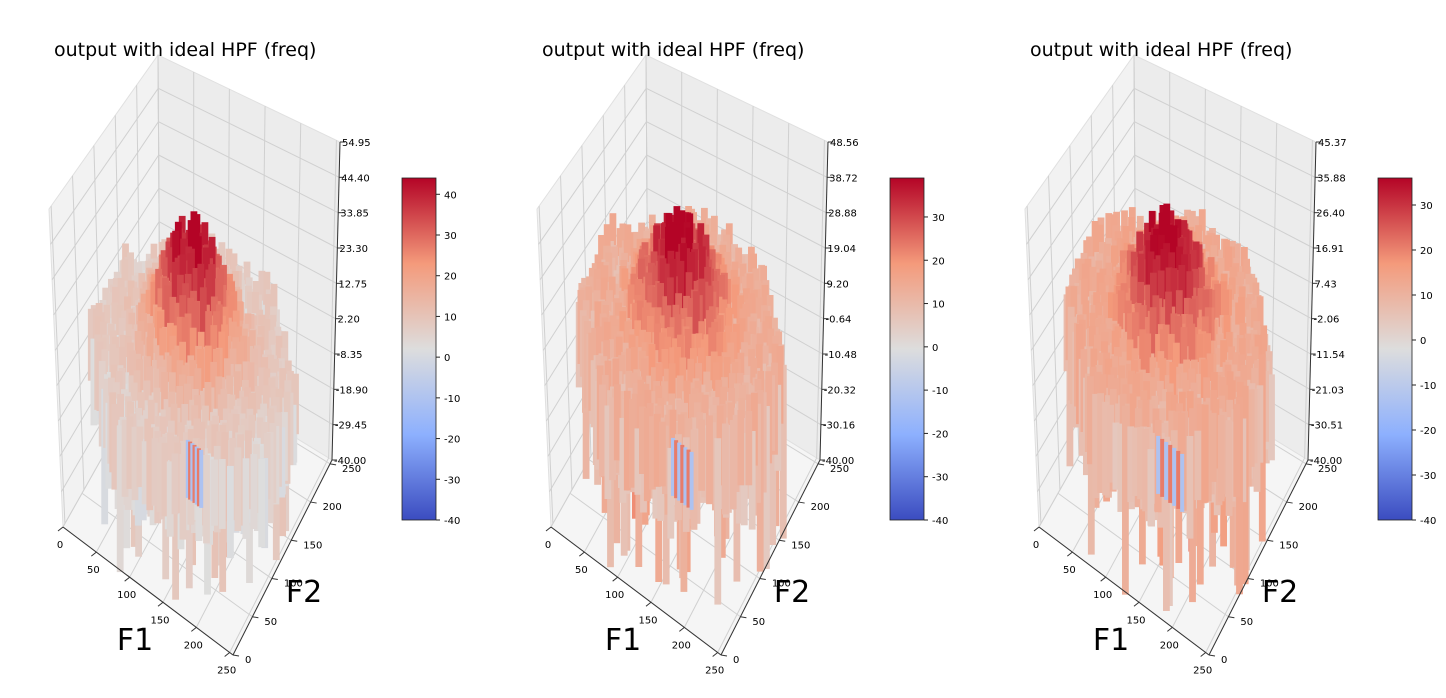 The width and height of the screenshot is (1446, 698). Describe the element at coordinates (940, 434) in the screenshot. I see `colorbar-tick-label: -20` at that location.